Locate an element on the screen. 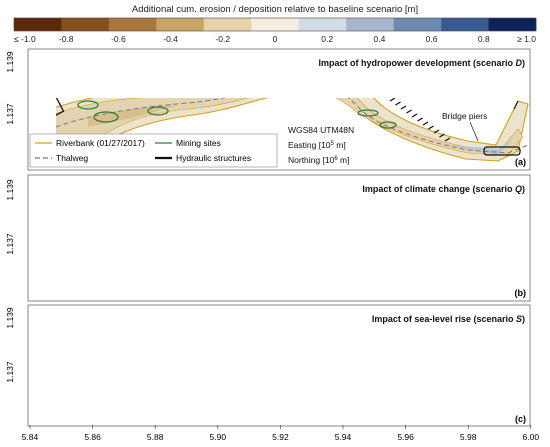 The image size is (550, 447). colorbar-tick-label: -0.4 is located at coordinates (170, 39).